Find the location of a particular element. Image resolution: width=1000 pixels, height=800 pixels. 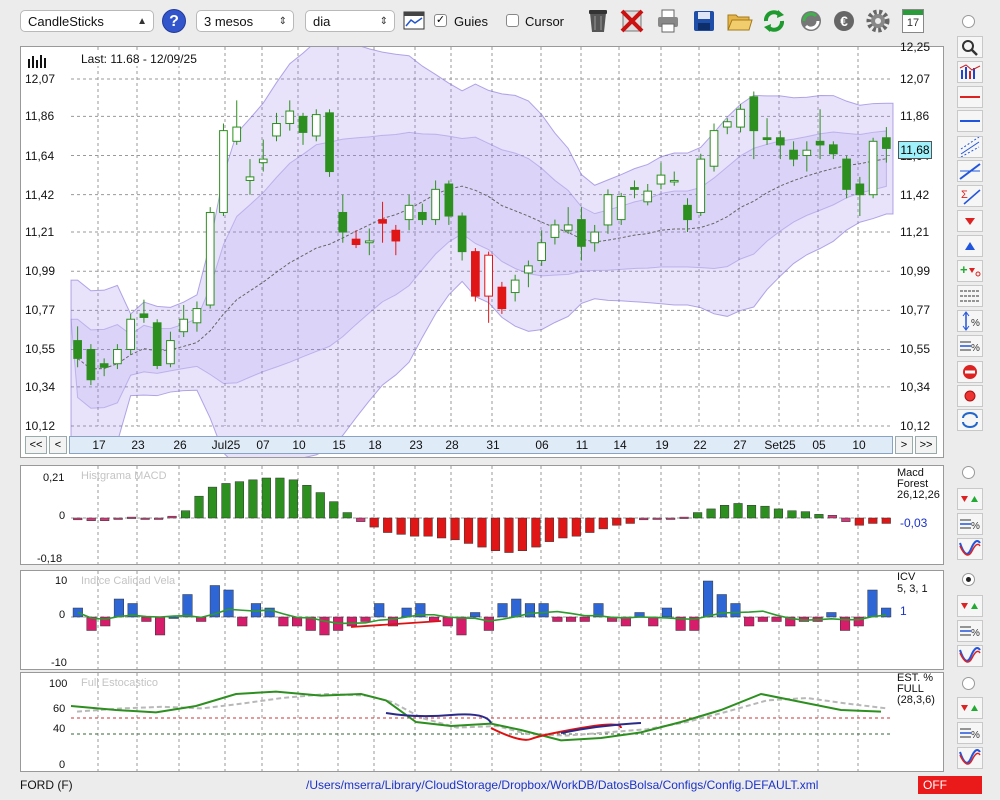

macd-lines-percent-button: % is located at coordinates (970, 524).